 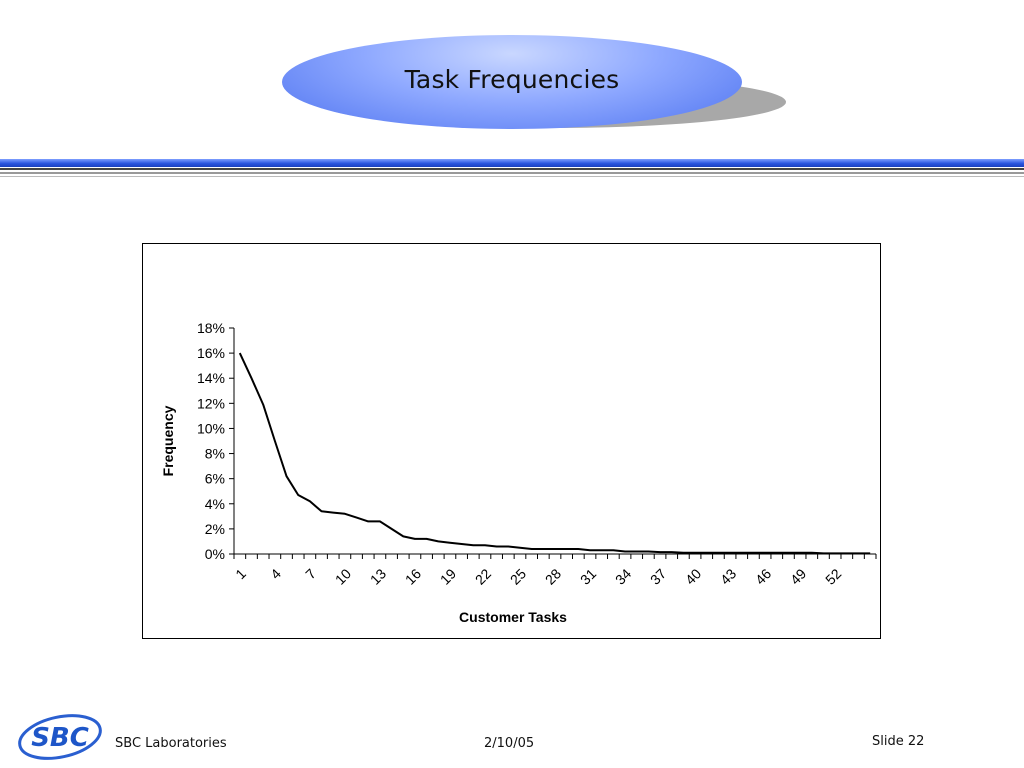 What do you see at coordinates (658, 576) in the screenshot?
I see `x-tick-label: 37` at bounding box center [658, 576].